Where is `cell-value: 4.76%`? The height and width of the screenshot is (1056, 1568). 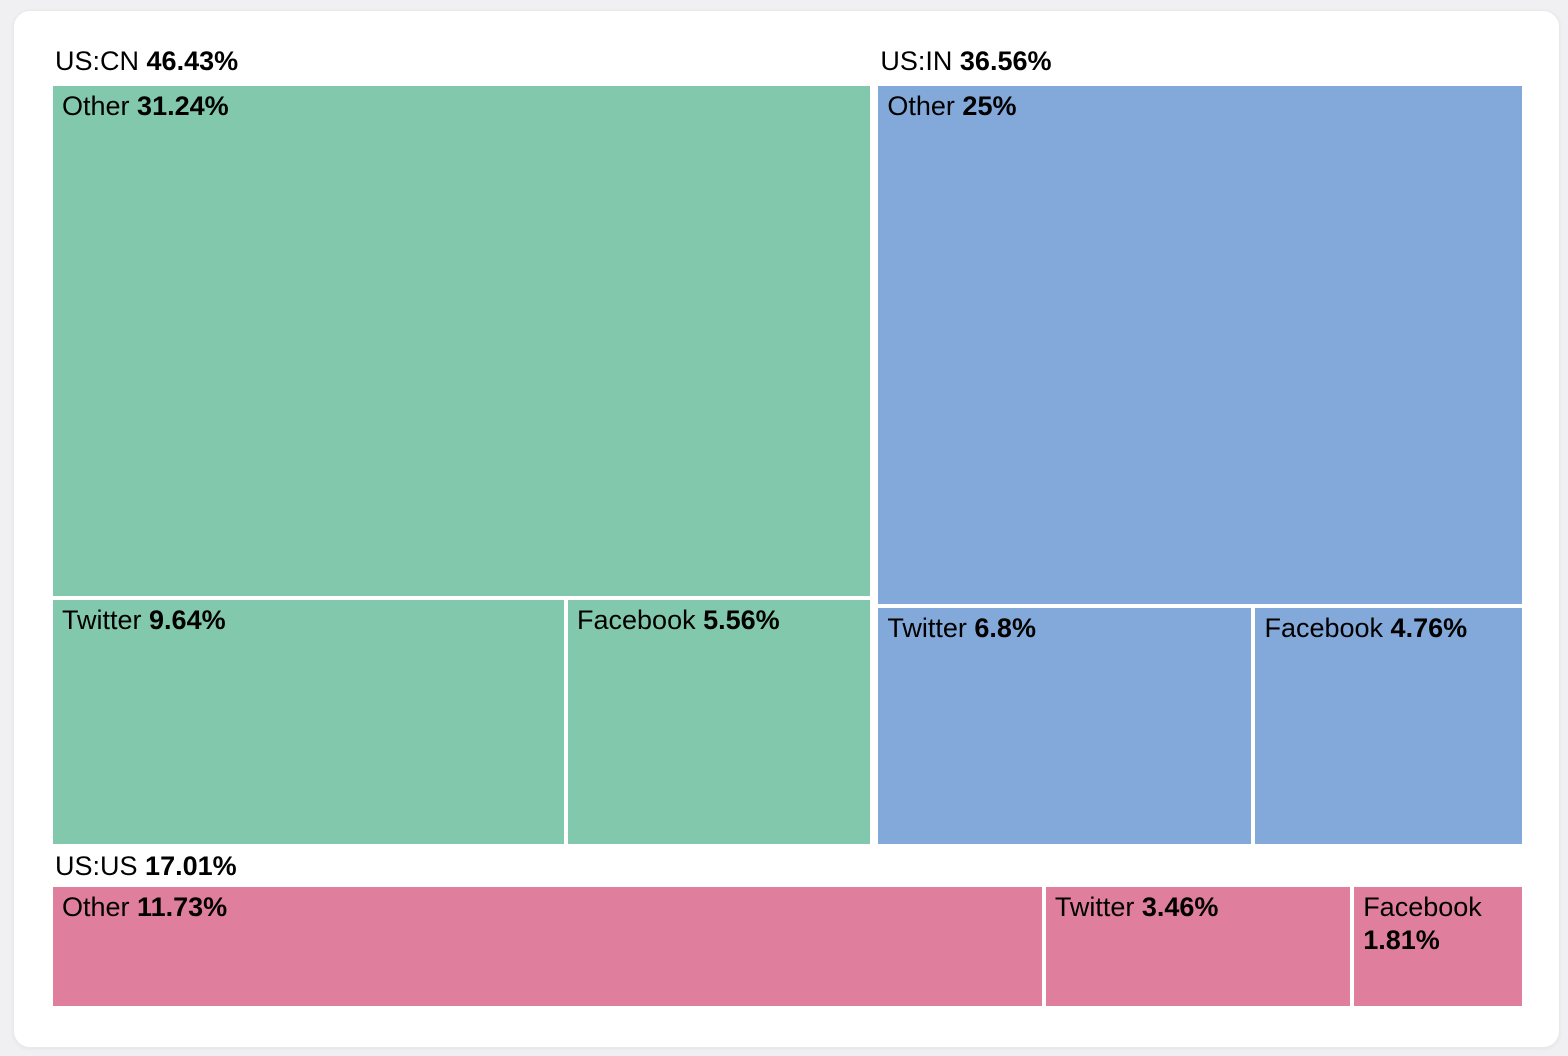
cell-value: 4.76% is located at coordinates (1429, 628).